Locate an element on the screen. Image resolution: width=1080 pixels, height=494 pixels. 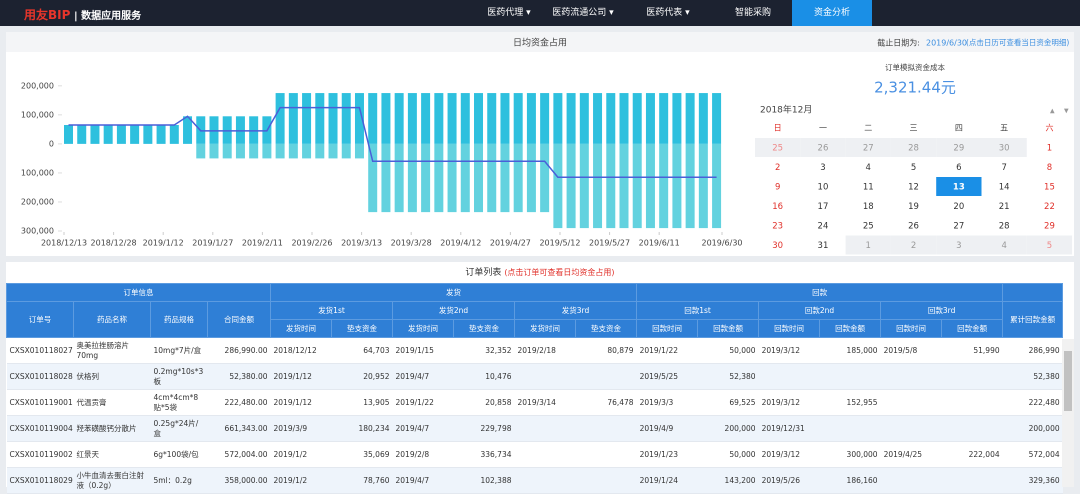
calendar-day: 6 is located at coordinates (958, 168).